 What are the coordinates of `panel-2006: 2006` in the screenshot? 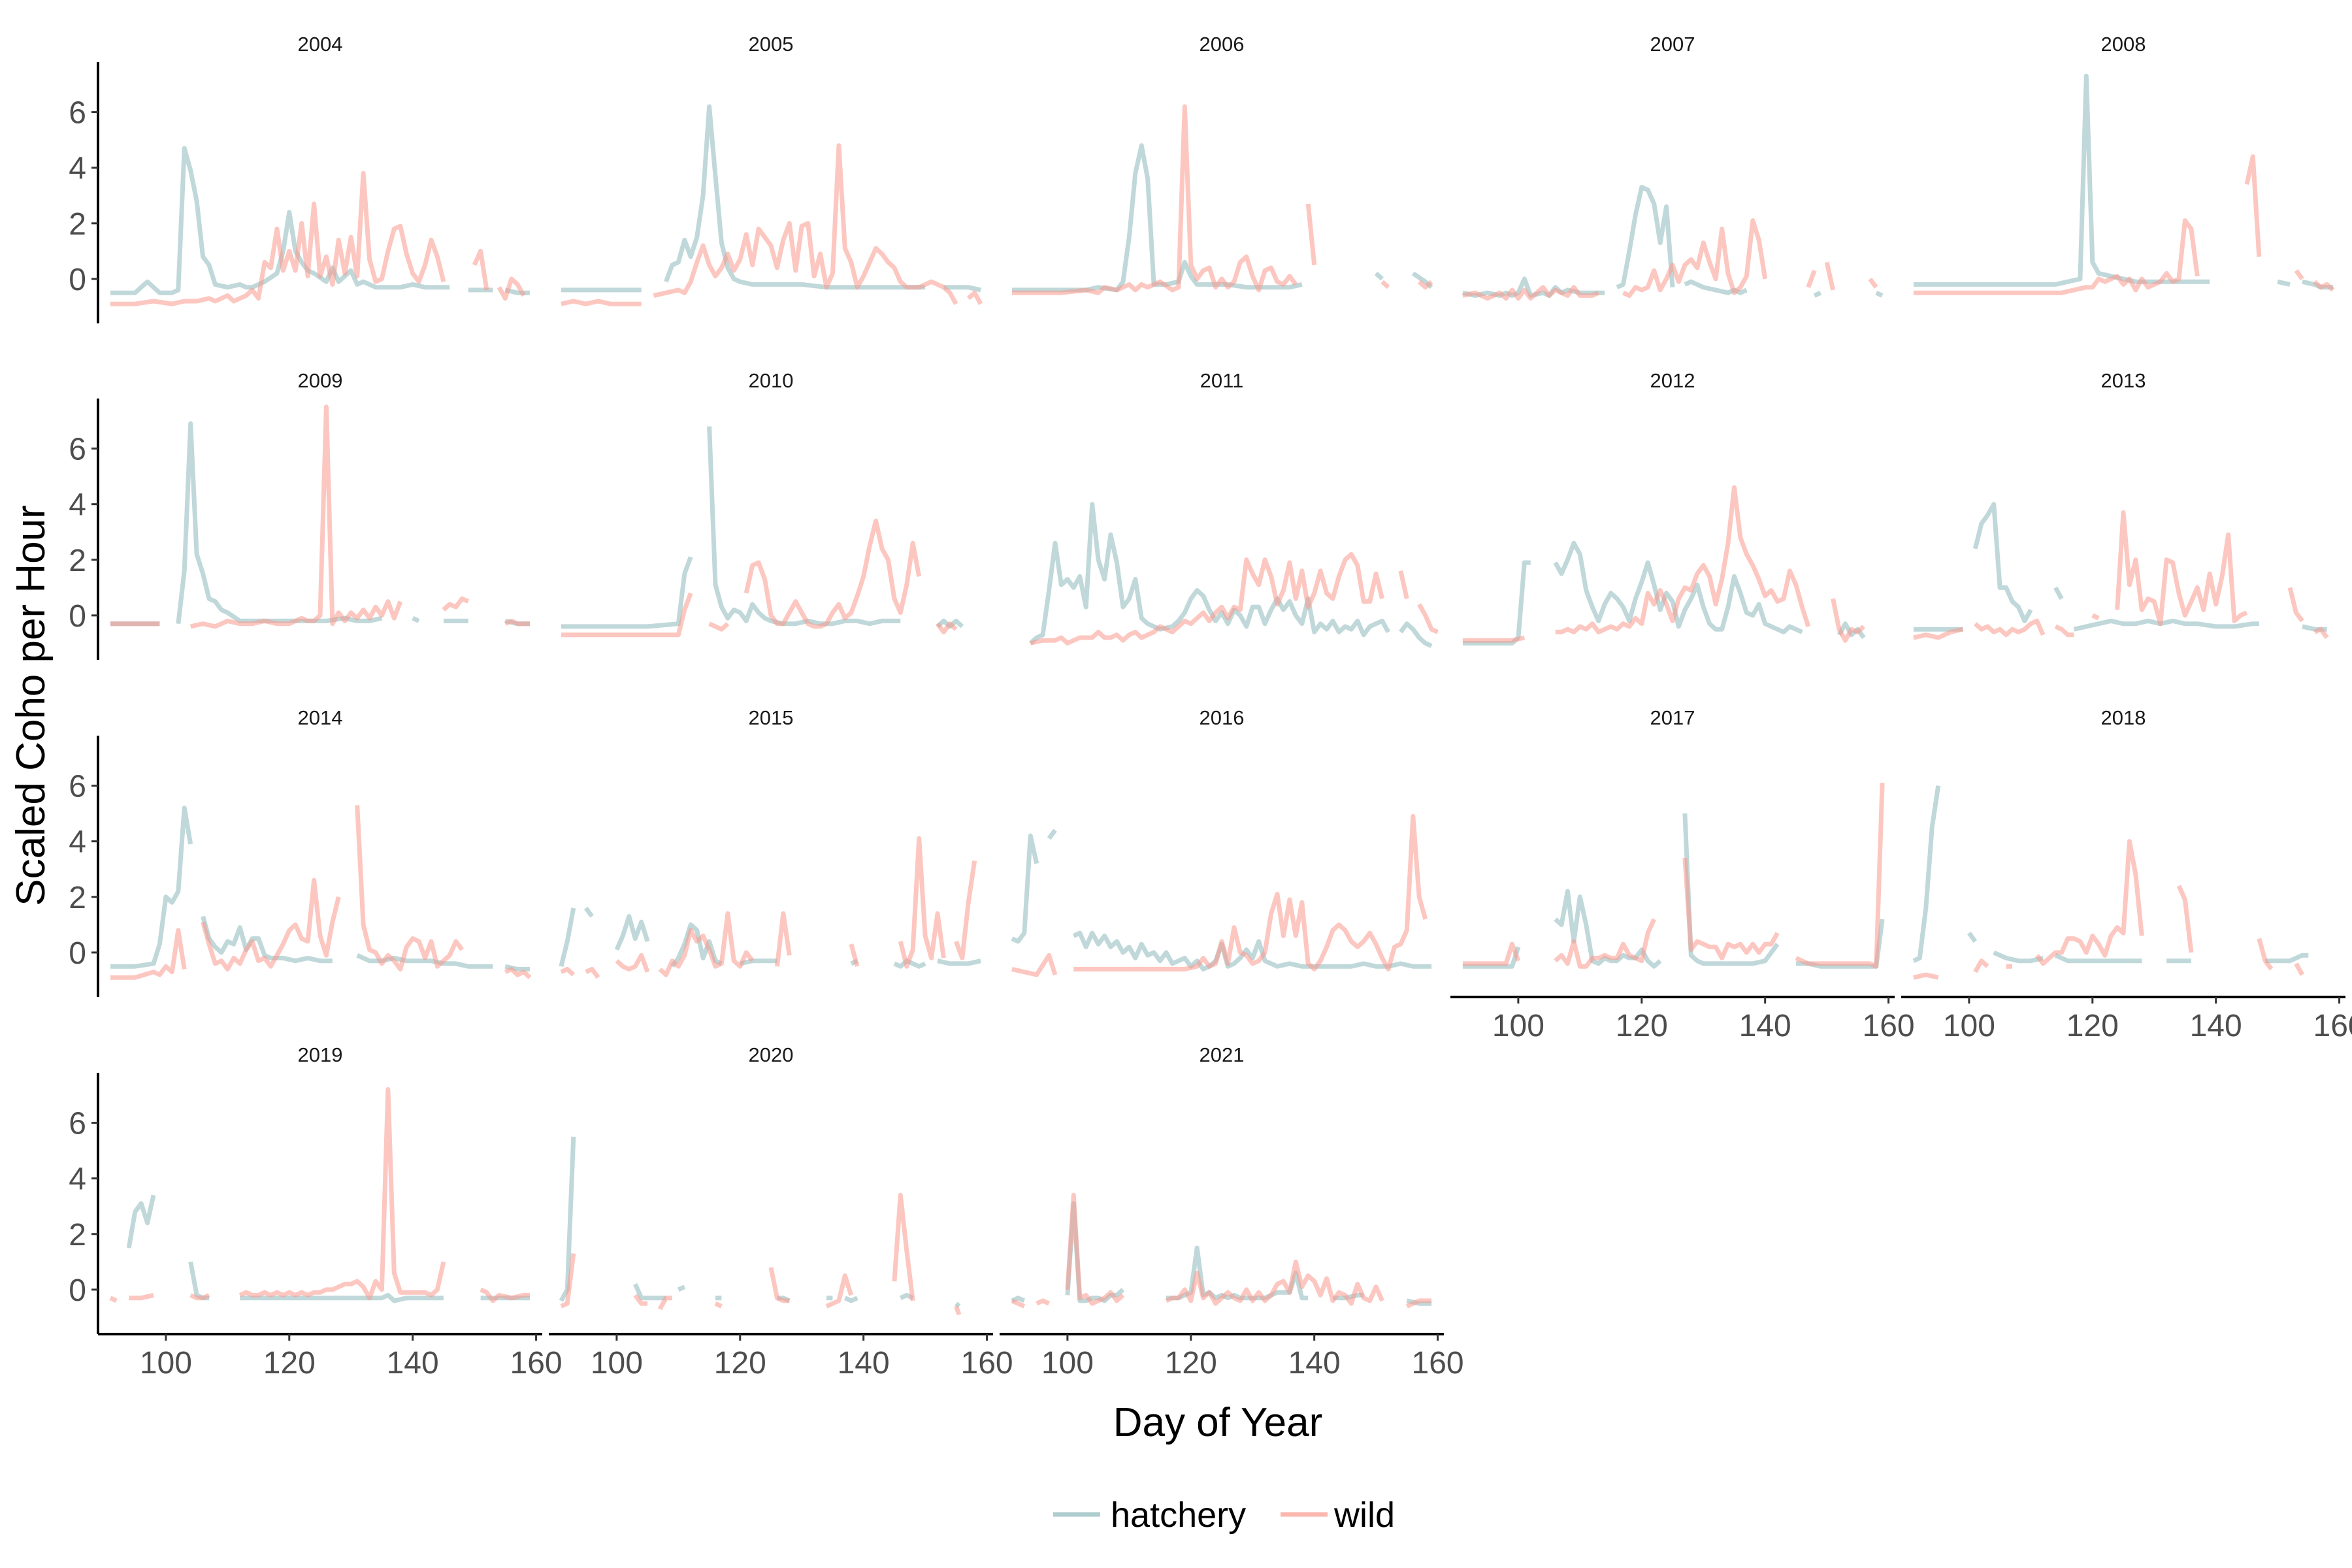 It's located at (1222, 164).